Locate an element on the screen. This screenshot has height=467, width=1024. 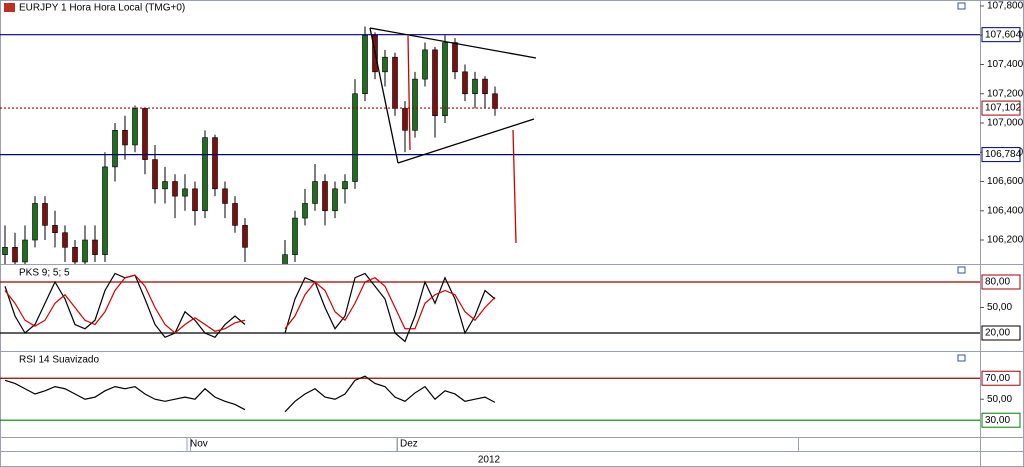
symbol-icon is located at coordinates (9, 7).